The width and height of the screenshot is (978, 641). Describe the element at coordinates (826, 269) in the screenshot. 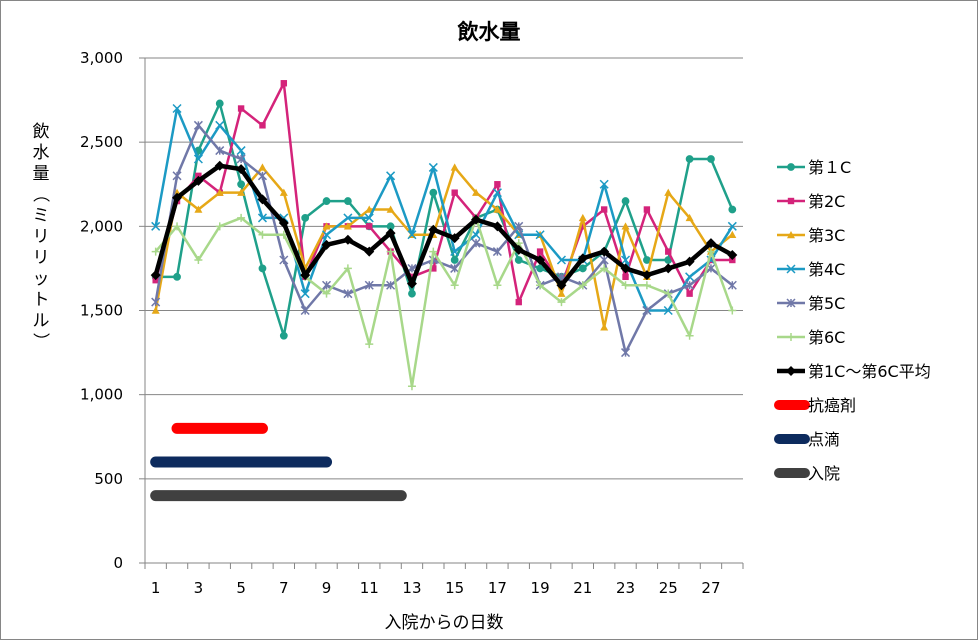

I see `legend-label: 第4C` at that location.